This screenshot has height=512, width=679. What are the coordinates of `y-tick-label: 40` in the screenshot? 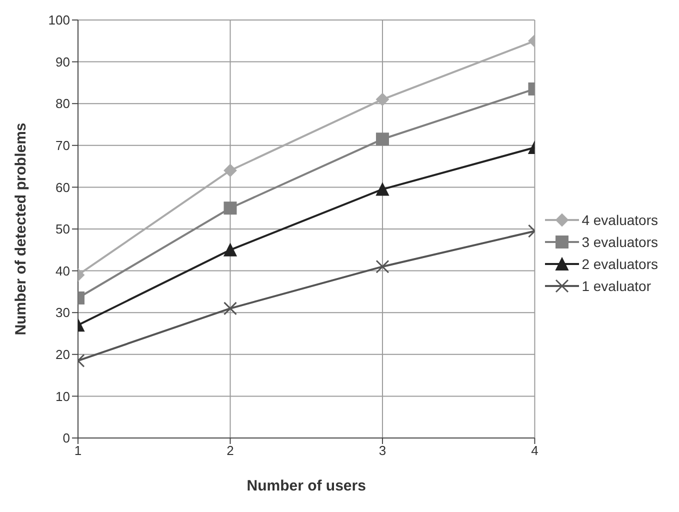 It's located at (63, 270).